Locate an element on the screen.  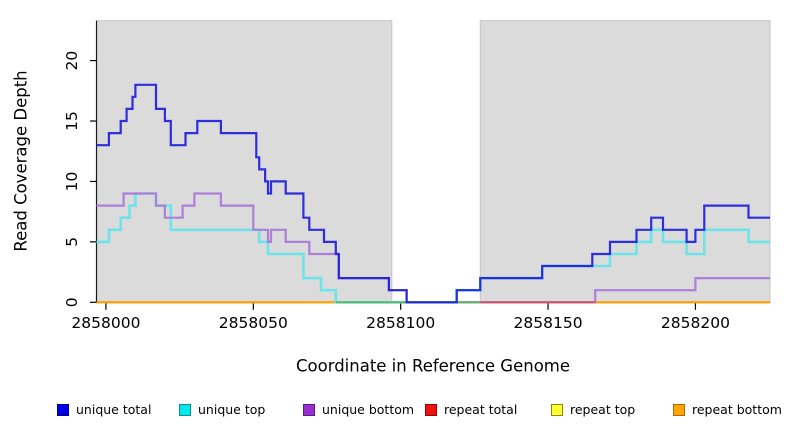
legend-label-repeat-bottom: repeat bottom is located at coordinates (737, 409).